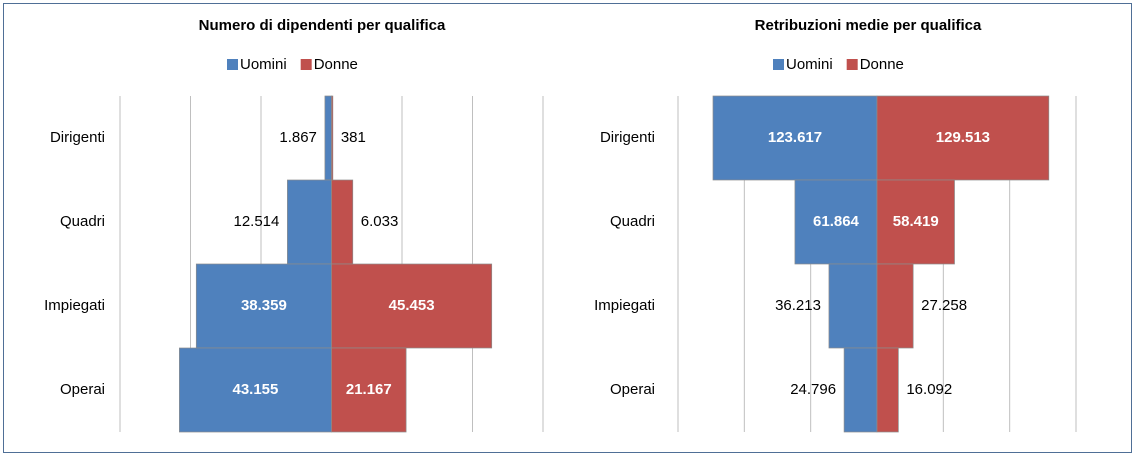  I want to click on data-label: 129.513, so click(963, 137).